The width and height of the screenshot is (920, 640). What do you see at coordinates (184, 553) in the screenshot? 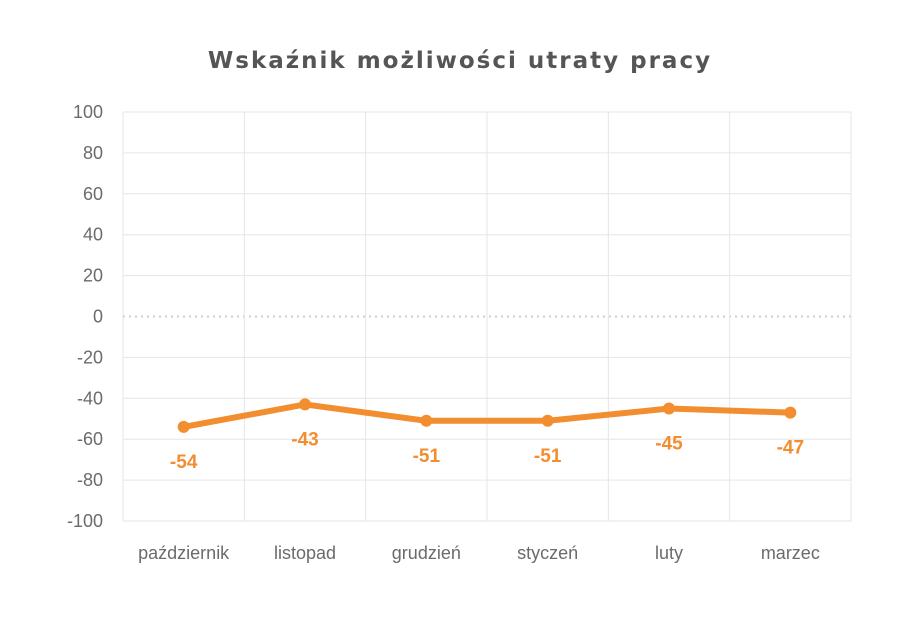
I see `x-tick-label: październik` at bounding box center [184, 553].